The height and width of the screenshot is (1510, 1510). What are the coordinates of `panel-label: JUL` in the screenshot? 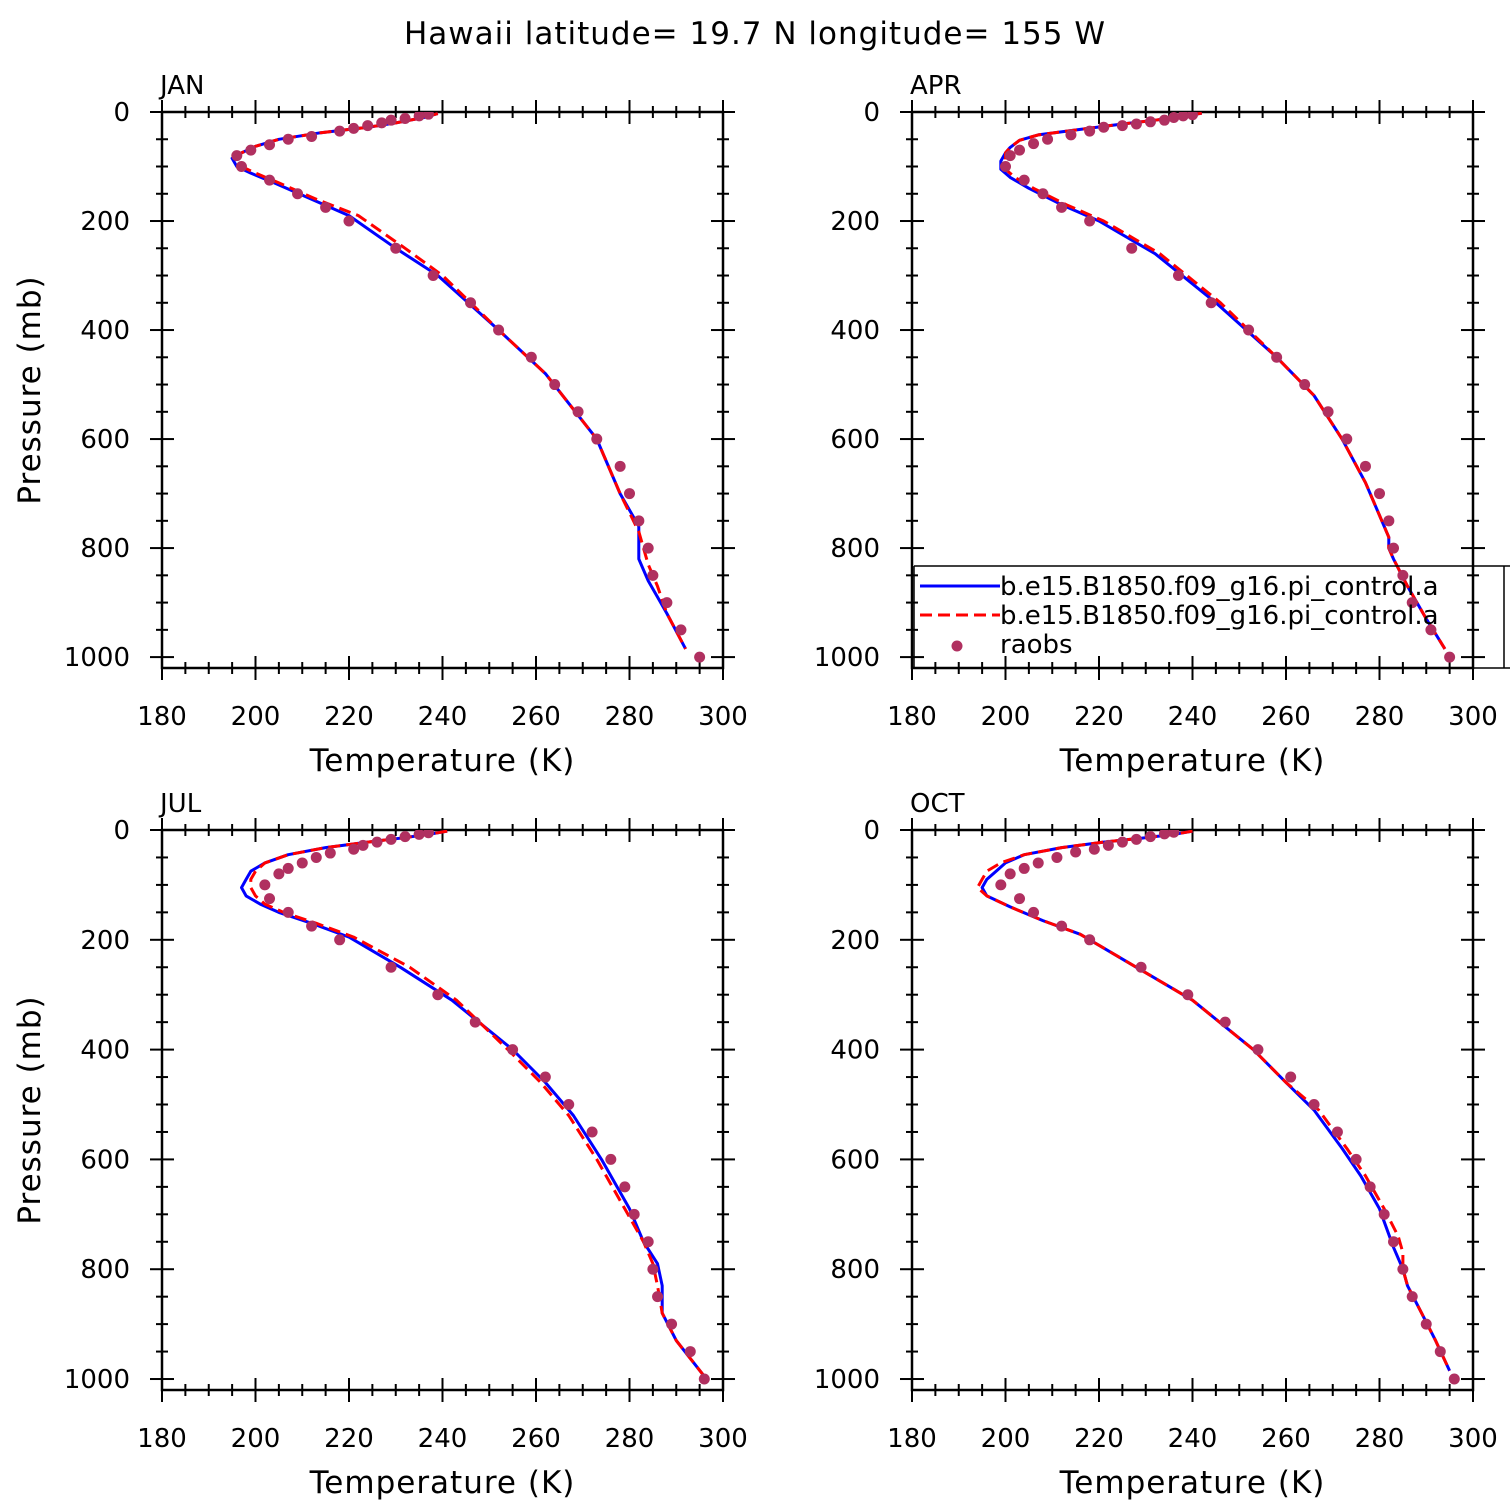 It's located at (180, 804).